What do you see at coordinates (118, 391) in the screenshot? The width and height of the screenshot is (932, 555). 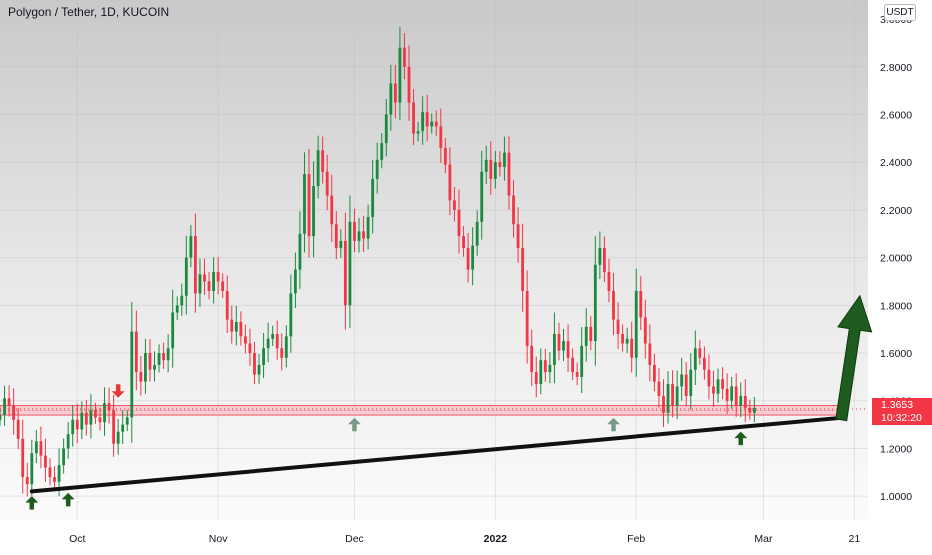 I see `rejection-arrow-icon` at bounding box center [118, 391].